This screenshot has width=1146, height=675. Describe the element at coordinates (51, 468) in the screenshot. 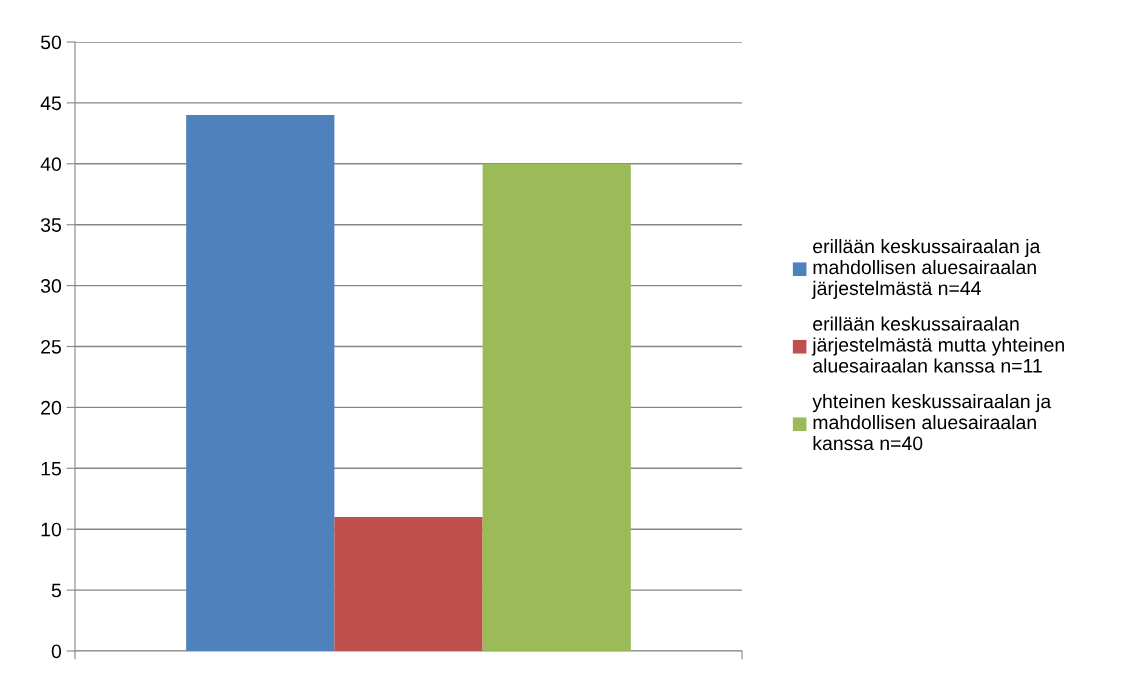

I see `y-tick-label: 15` at that location.